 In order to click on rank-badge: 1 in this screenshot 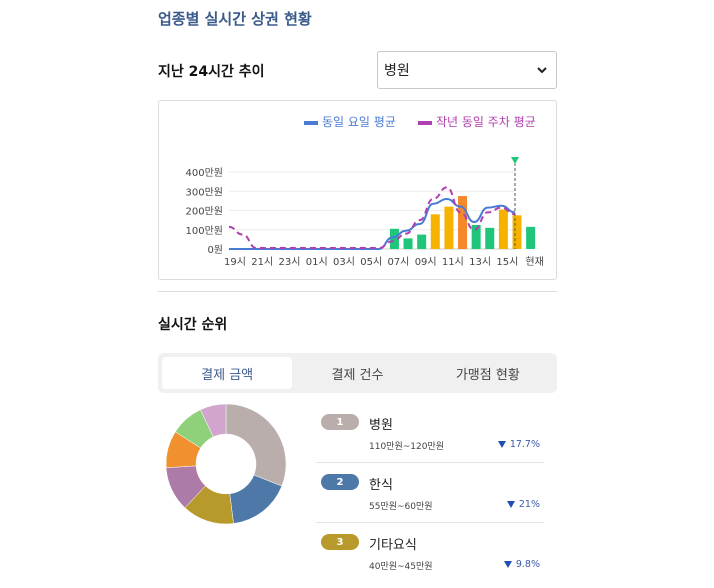, I will do `click(340, 422)`.